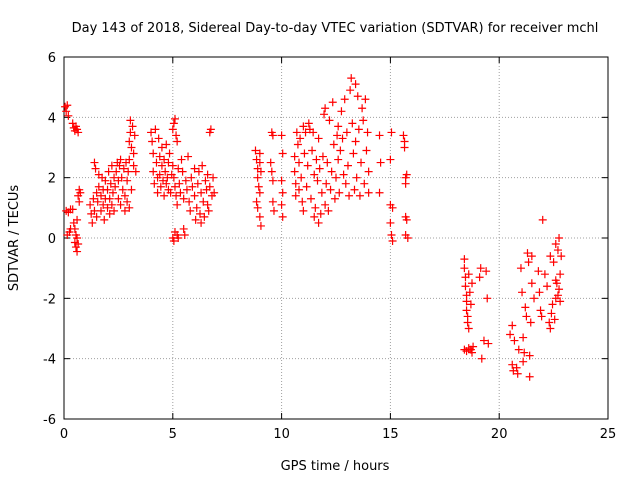  What do you see at coordinates (608, 434) in the screenshot?
I see `x-tick-label-5: 25` at bounding box center [608, 434].